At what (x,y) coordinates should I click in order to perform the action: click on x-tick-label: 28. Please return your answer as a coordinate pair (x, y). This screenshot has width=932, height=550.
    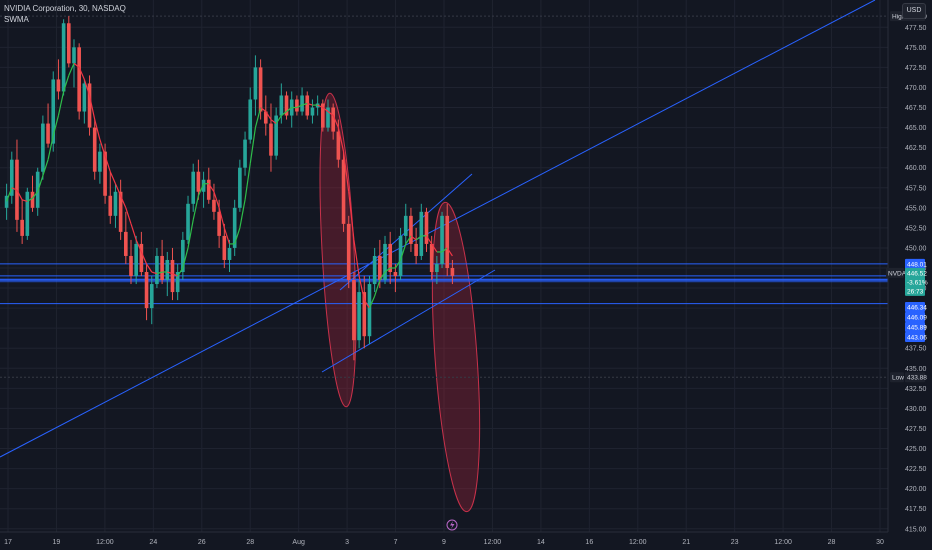
    Looking at the image, I should click on (250, 542).